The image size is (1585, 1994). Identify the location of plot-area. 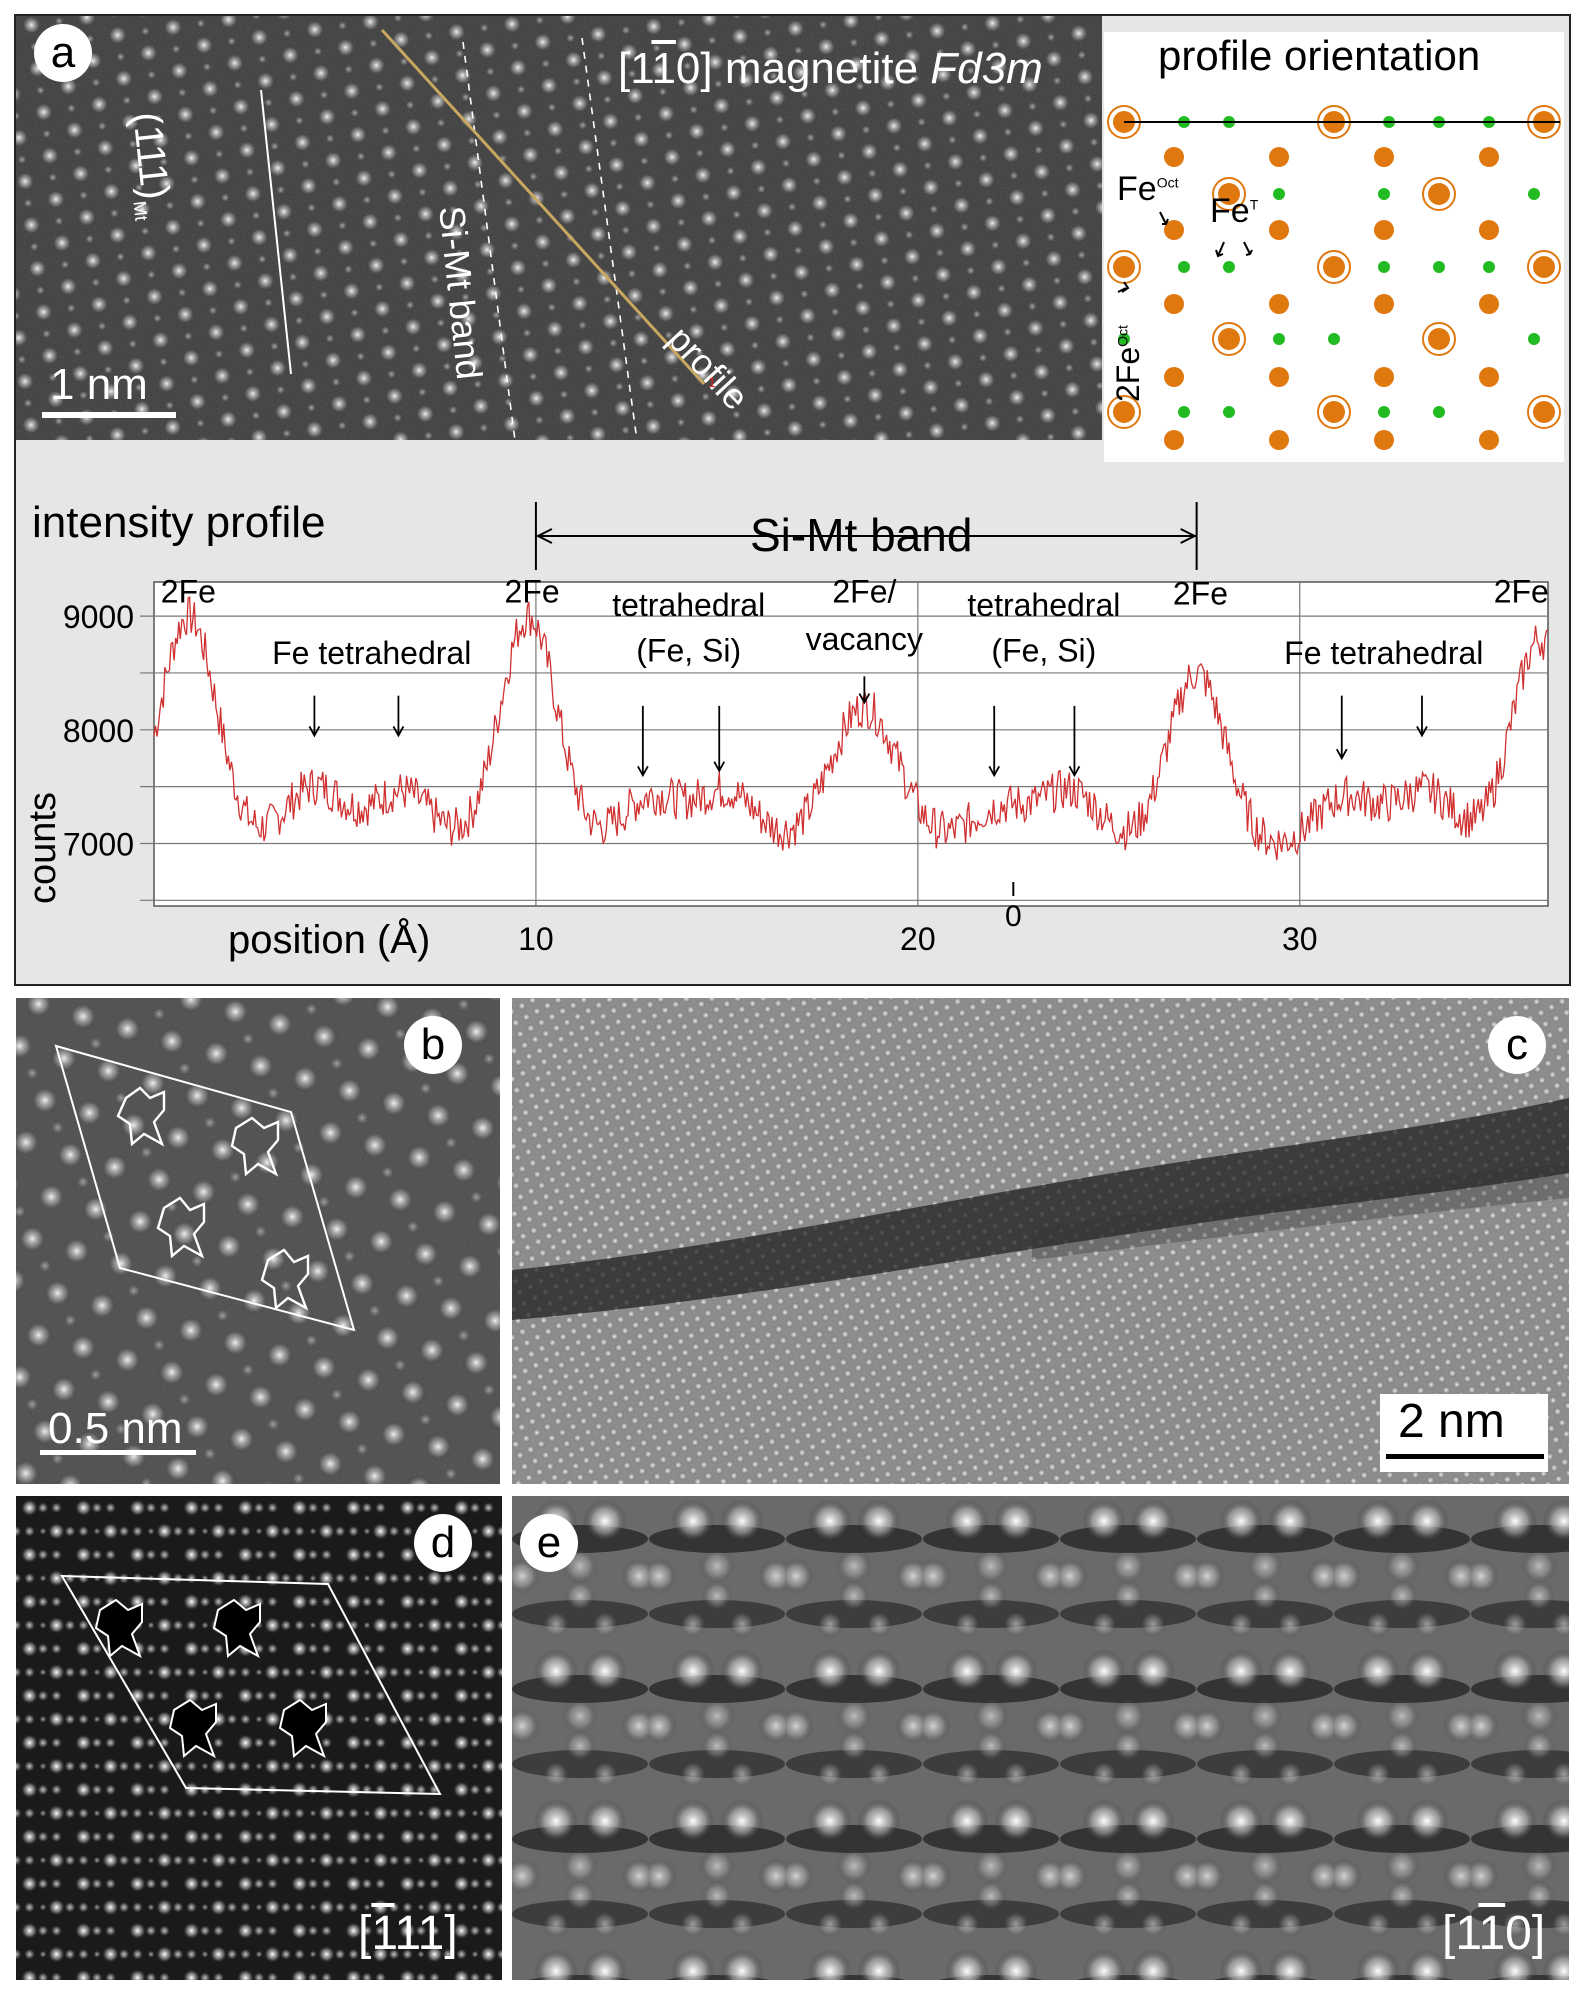
(851, 744).